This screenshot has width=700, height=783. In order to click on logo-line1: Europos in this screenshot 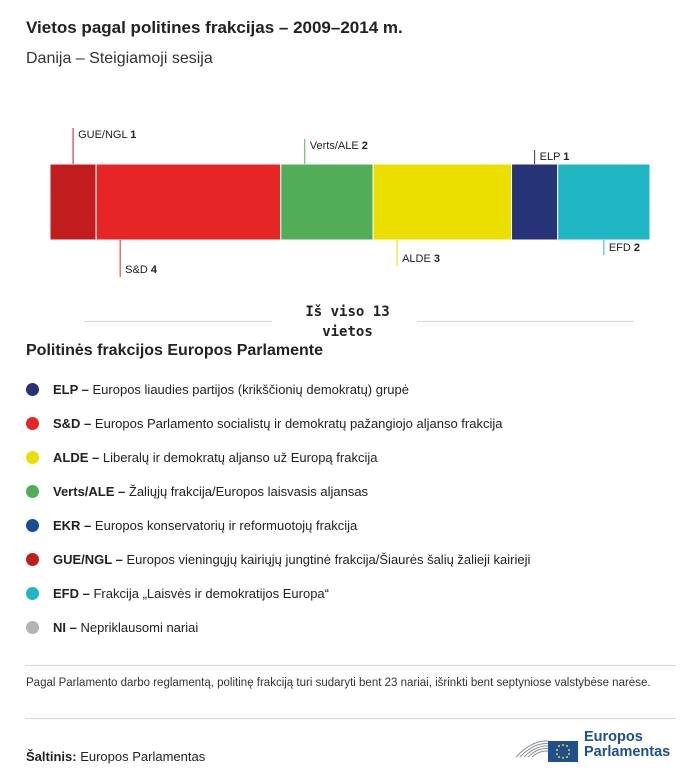, I will do `click(613, 737)`.